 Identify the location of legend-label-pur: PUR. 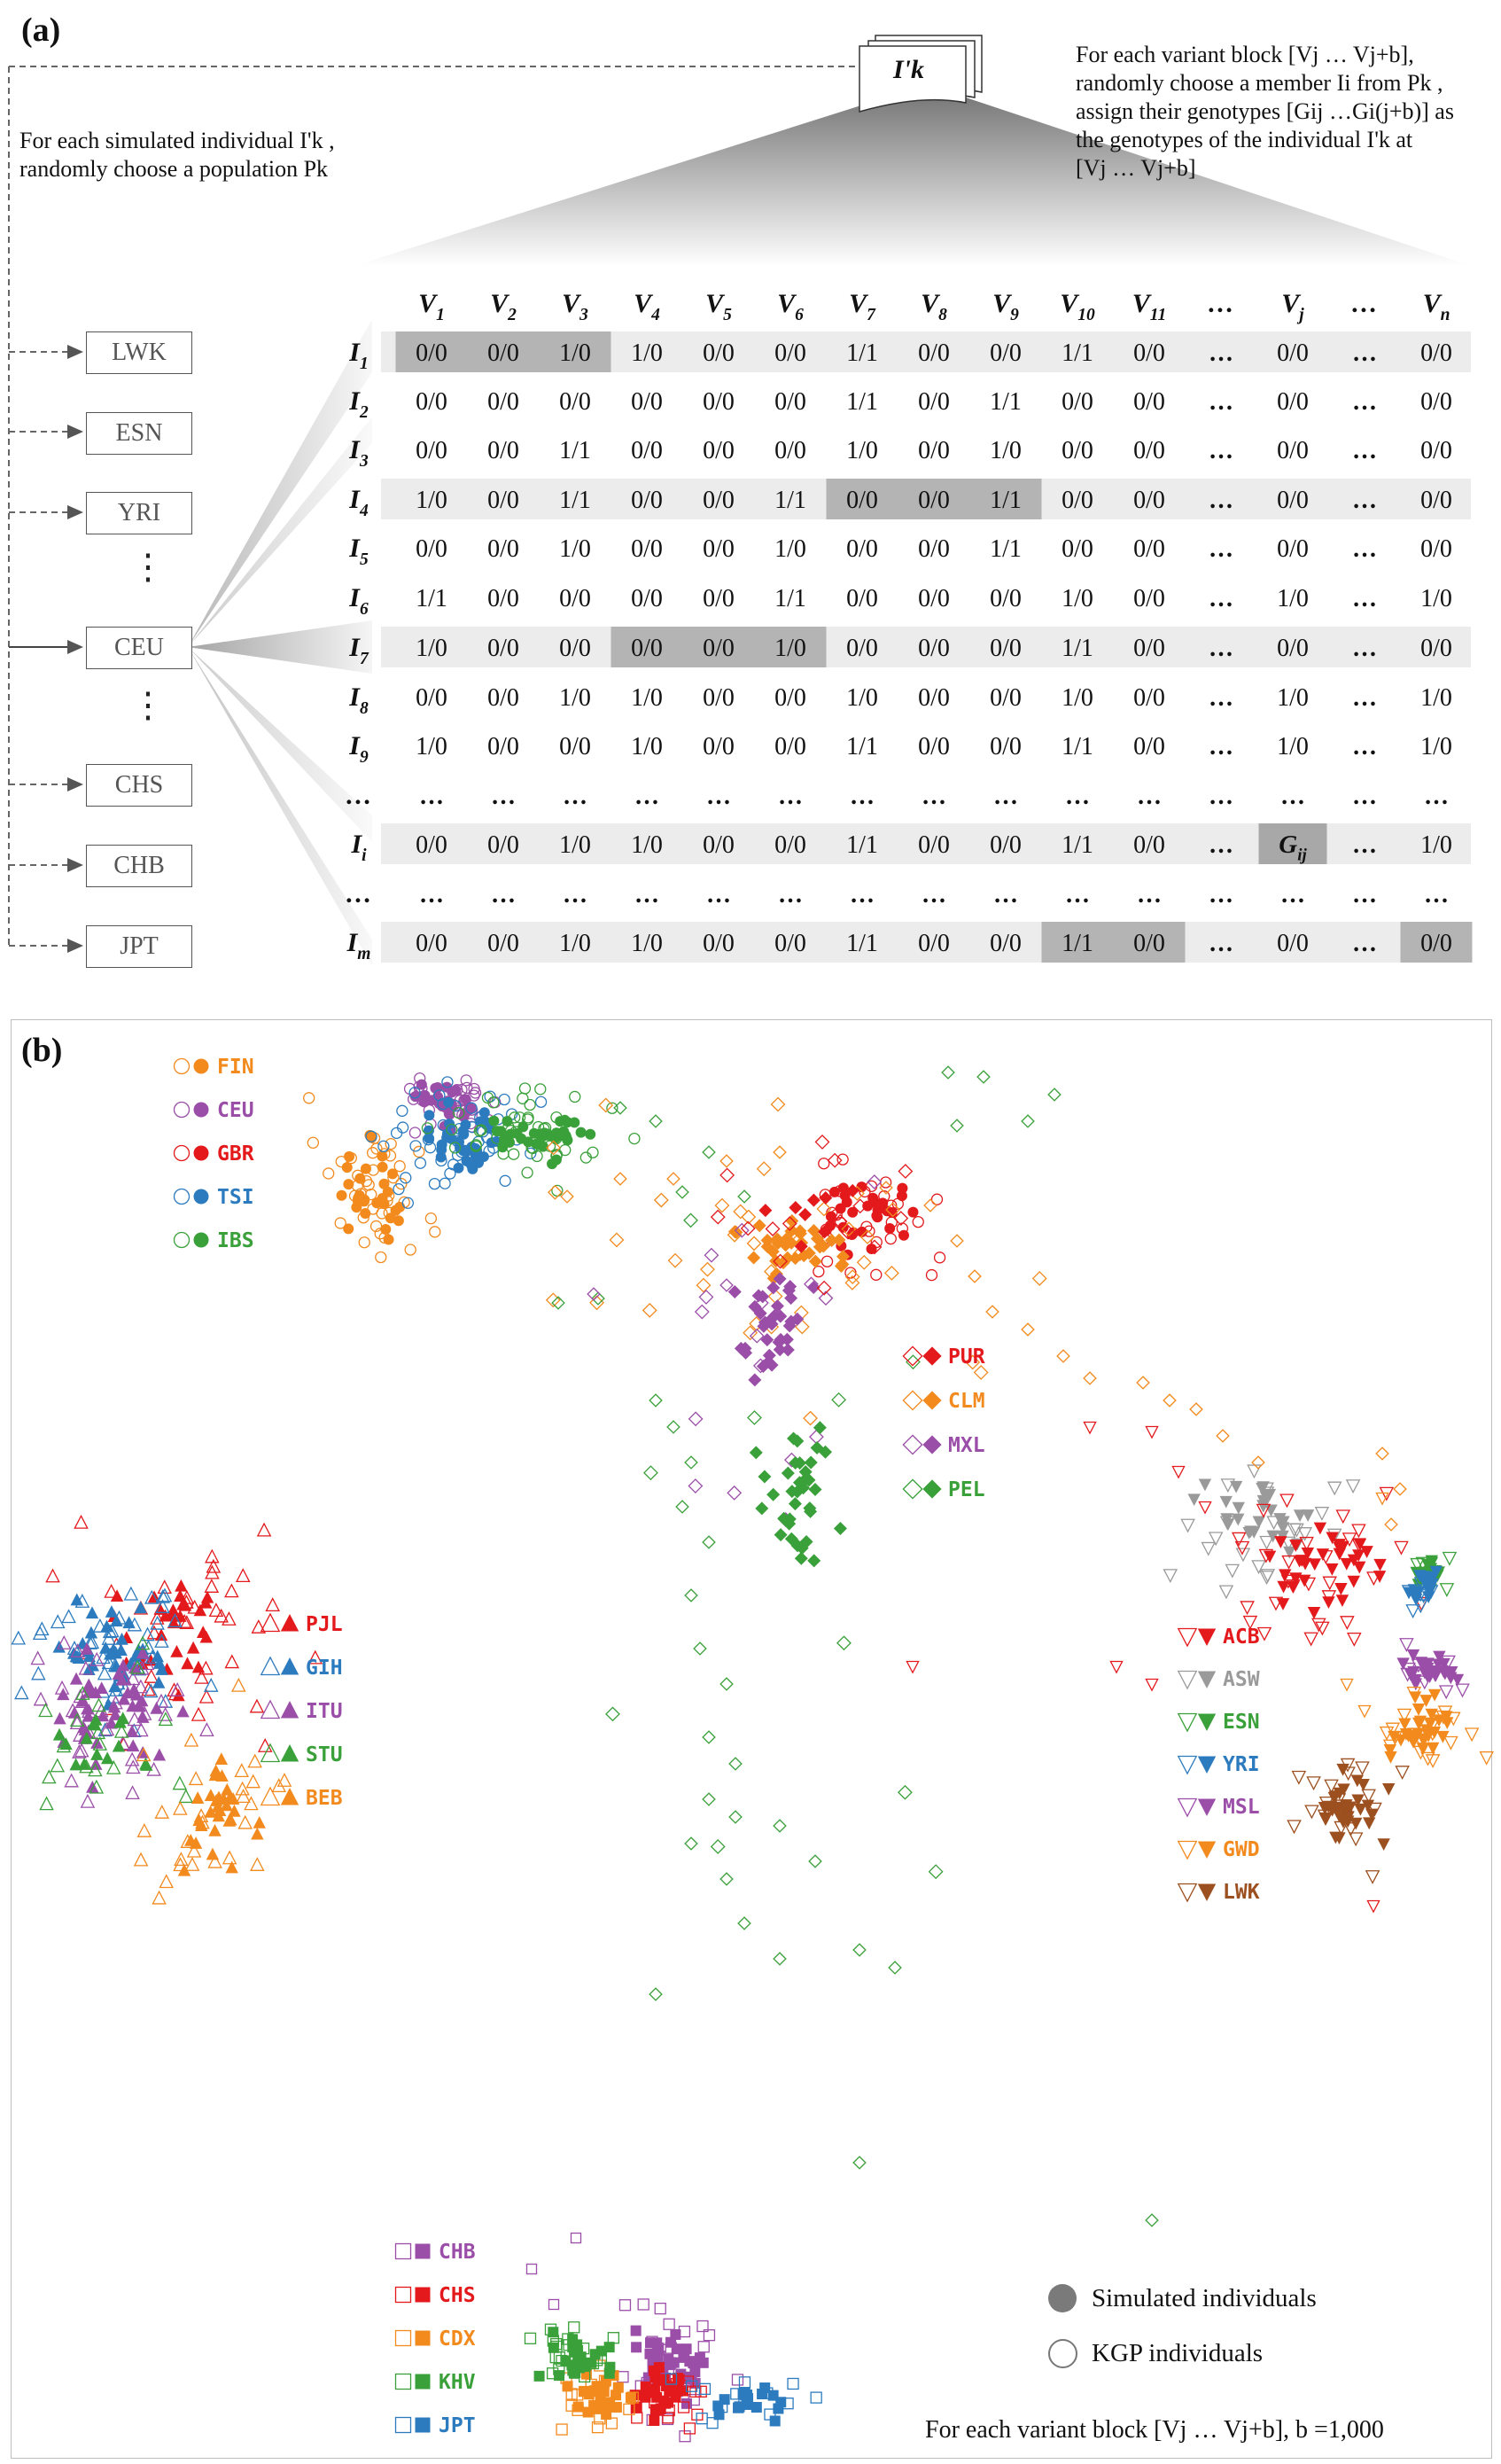
(966, 1356).